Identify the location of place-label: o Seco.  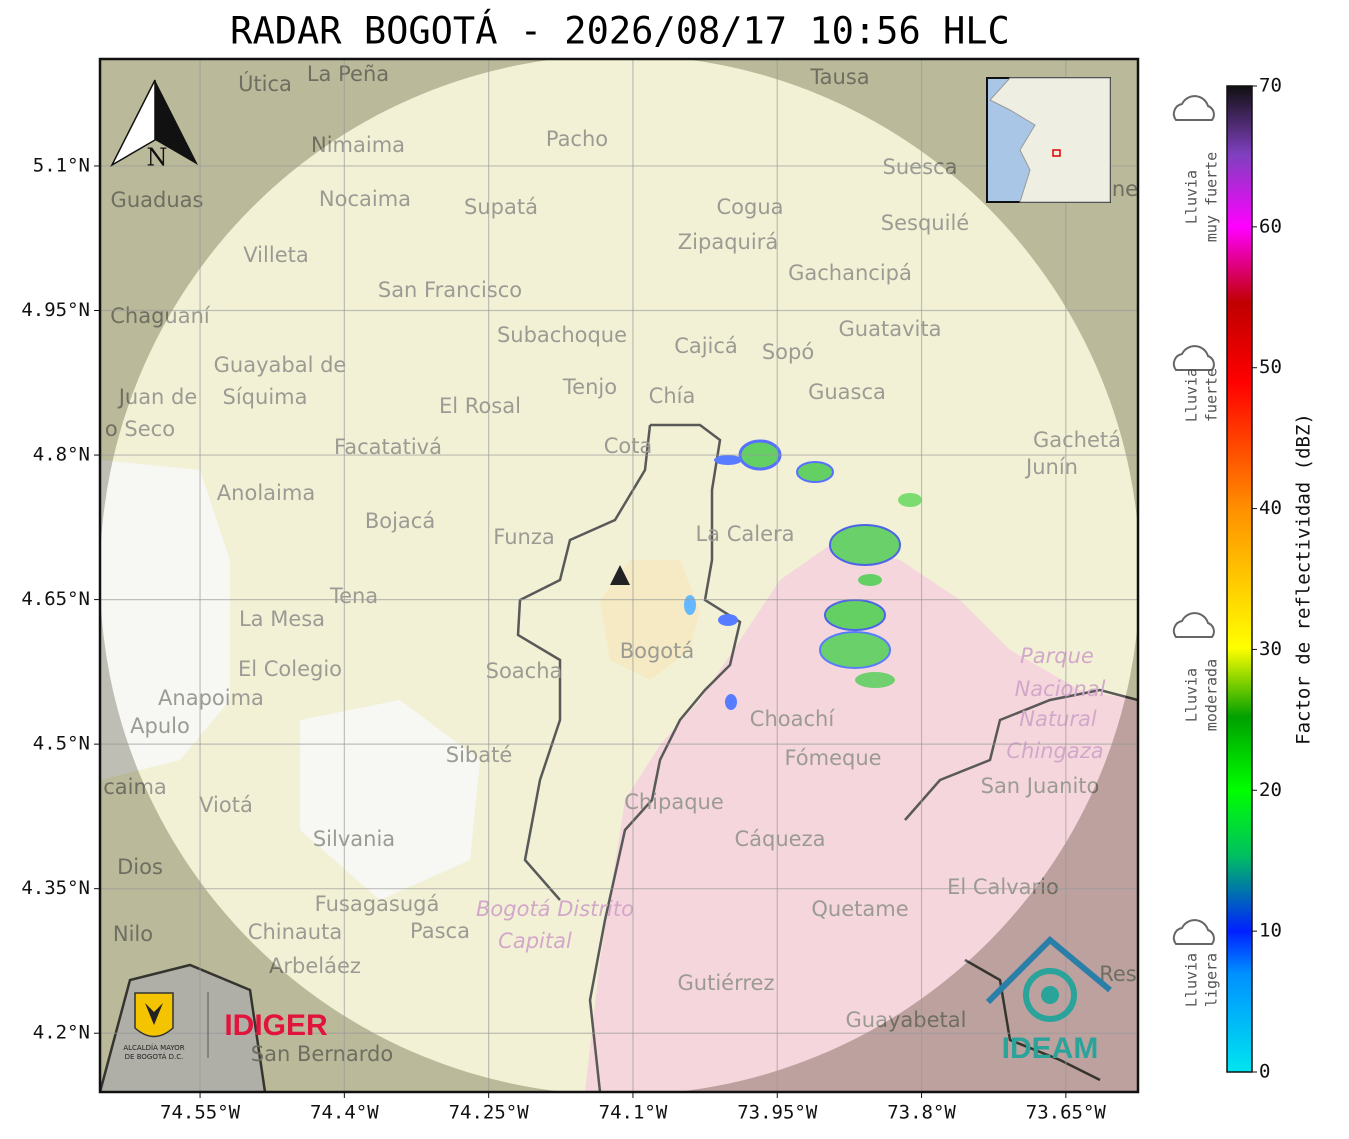
(140, 429).